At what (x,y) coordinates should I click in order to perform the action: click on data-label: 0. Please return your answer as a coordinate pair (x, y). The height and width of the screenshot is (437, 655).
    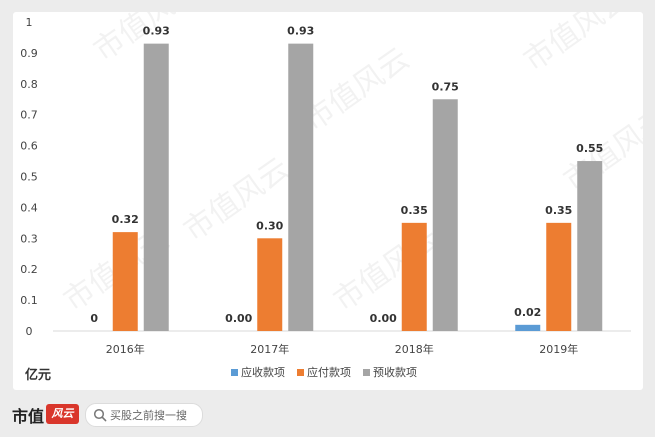
    Looking at the image, I should click on (94, 318).